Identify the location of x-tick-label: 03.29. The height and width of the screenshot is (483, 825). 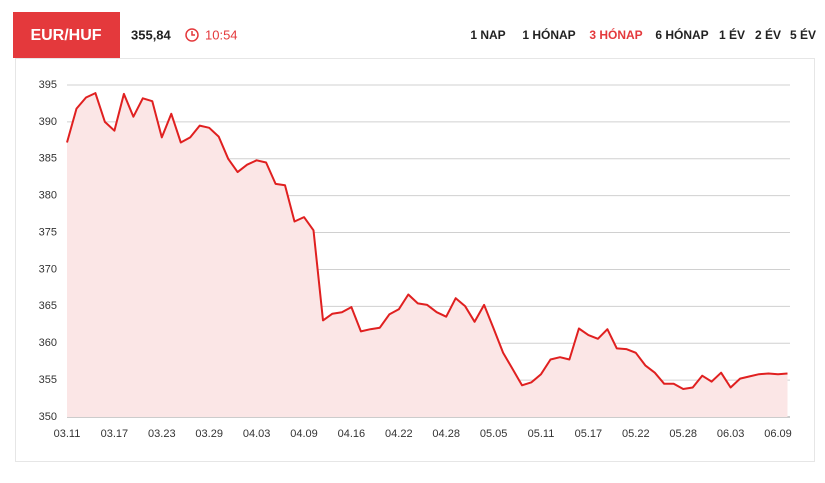
(209, 434).